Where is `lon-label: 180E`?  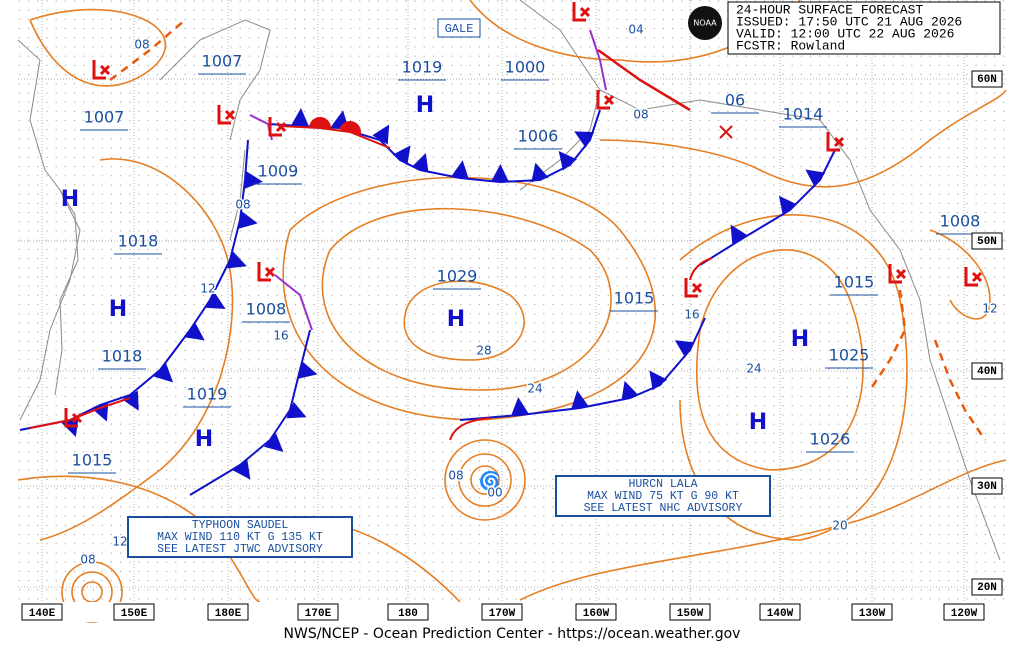 lon-label: 180E is located at coordinates (228, 614).